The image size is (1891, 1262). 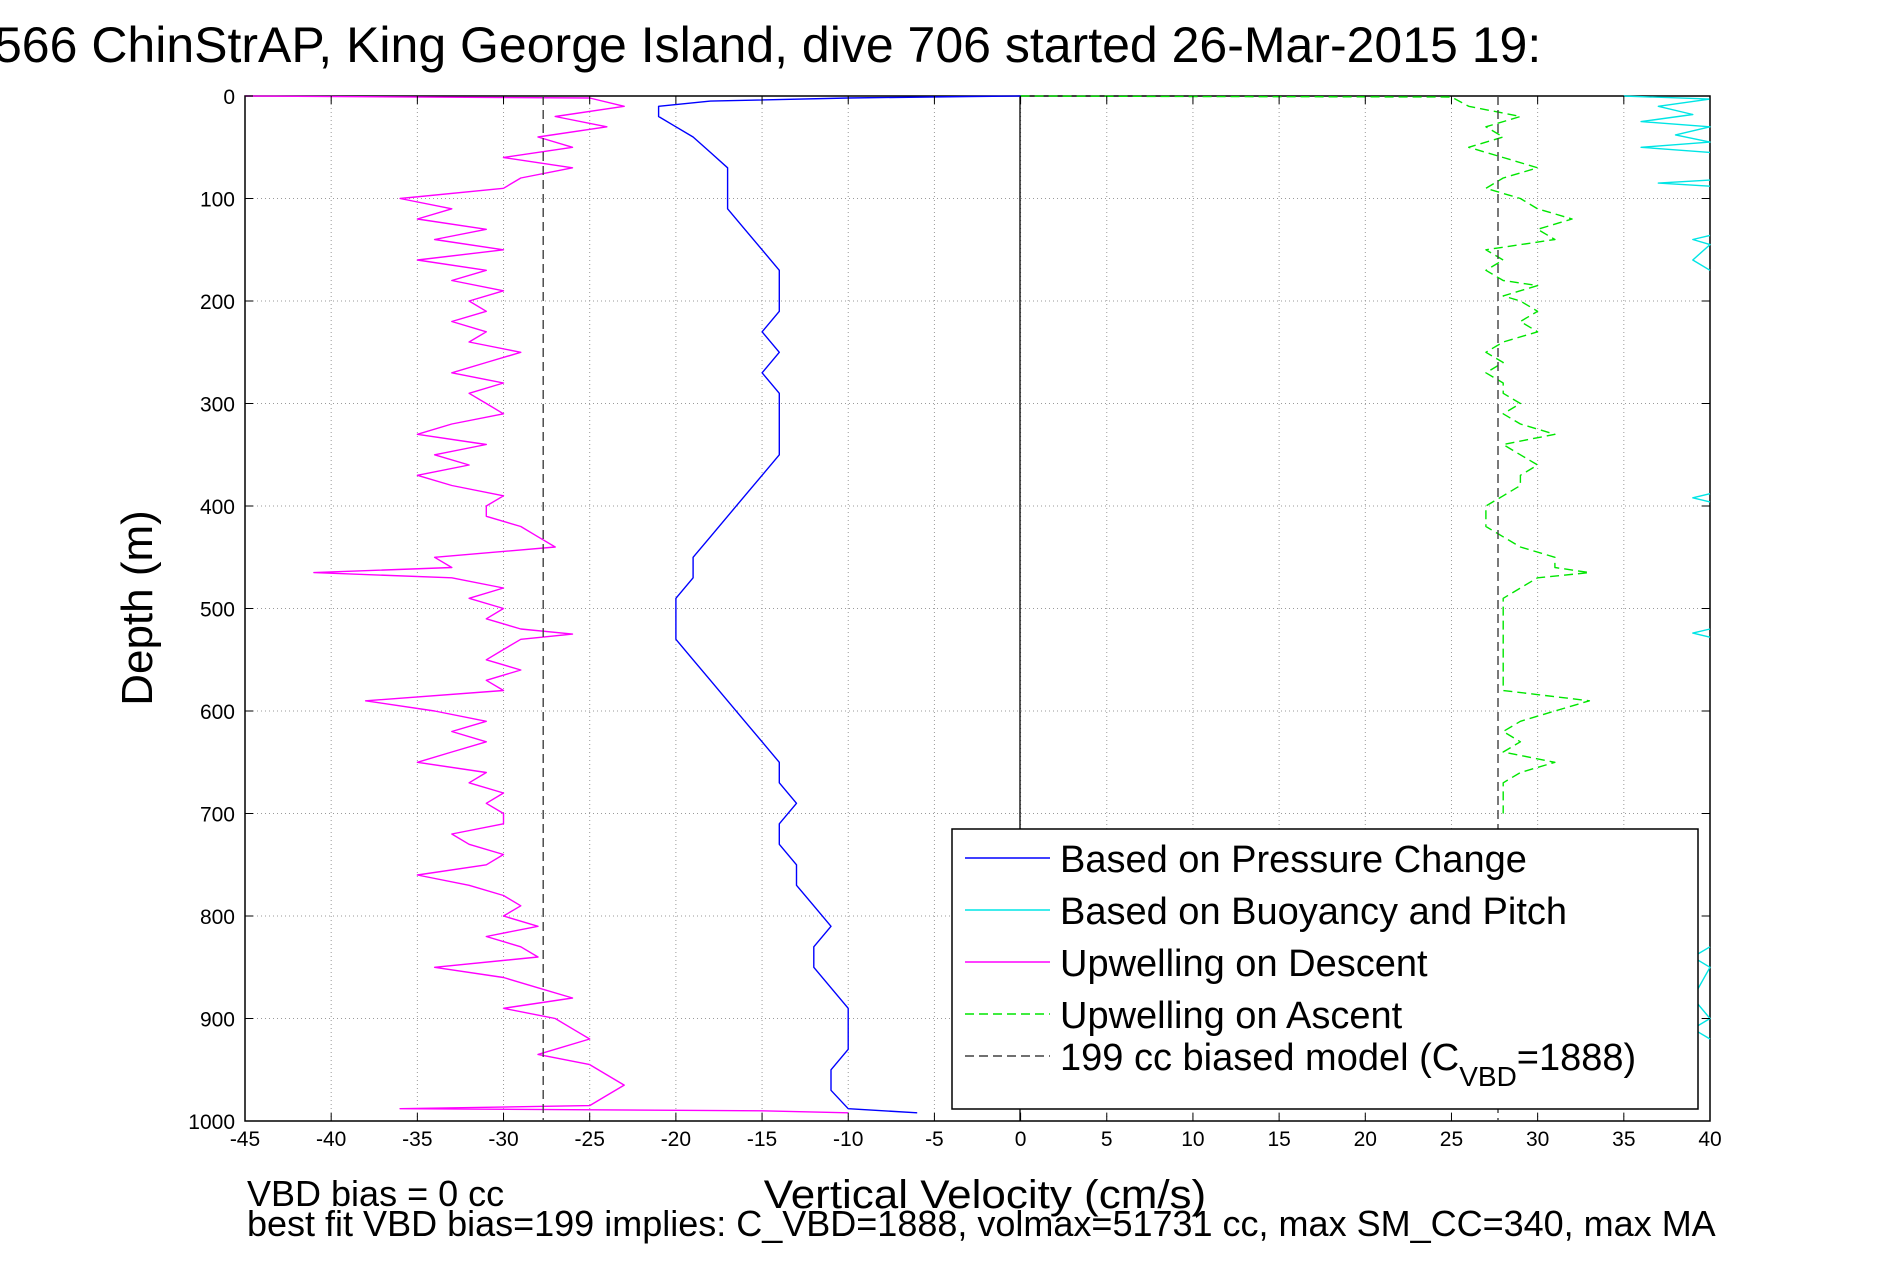 I want to click on y-tick-label: 200, so click(x=217, y=302).